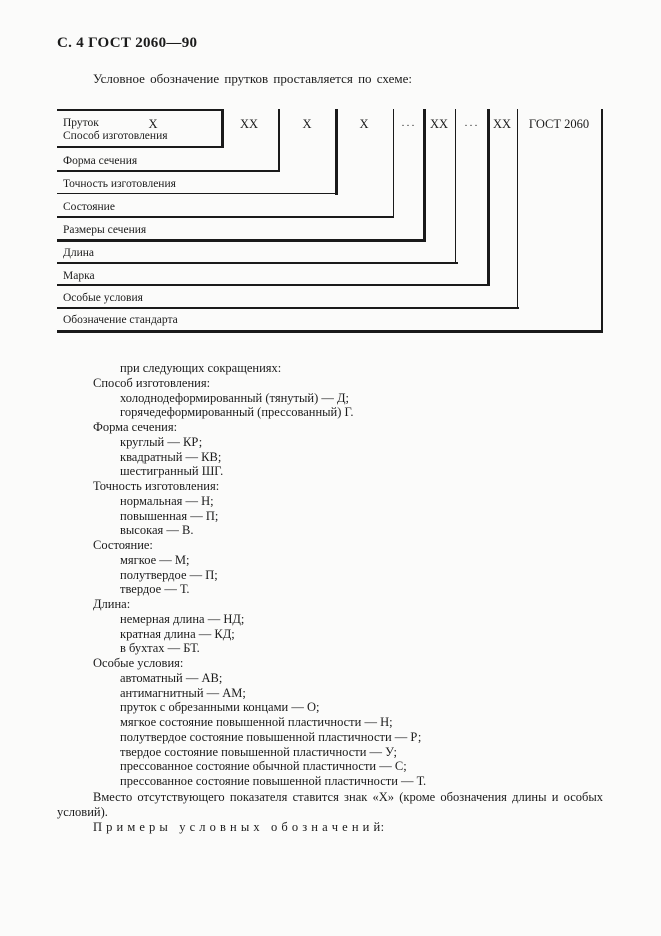 The height and width of the screenshot is (936, 661). What do you see at coordinates (103, 298) in the screenshot?
I see `scheme-row-label: Особые условия` at bounding box center [103, 298].